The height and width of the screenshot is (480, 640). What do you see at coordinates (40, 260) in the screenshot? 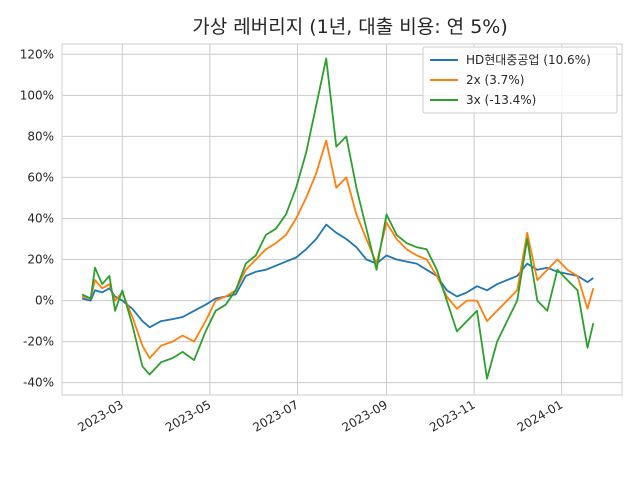
I see `y-tick-label: 20%` at bounding box center [40, 260].